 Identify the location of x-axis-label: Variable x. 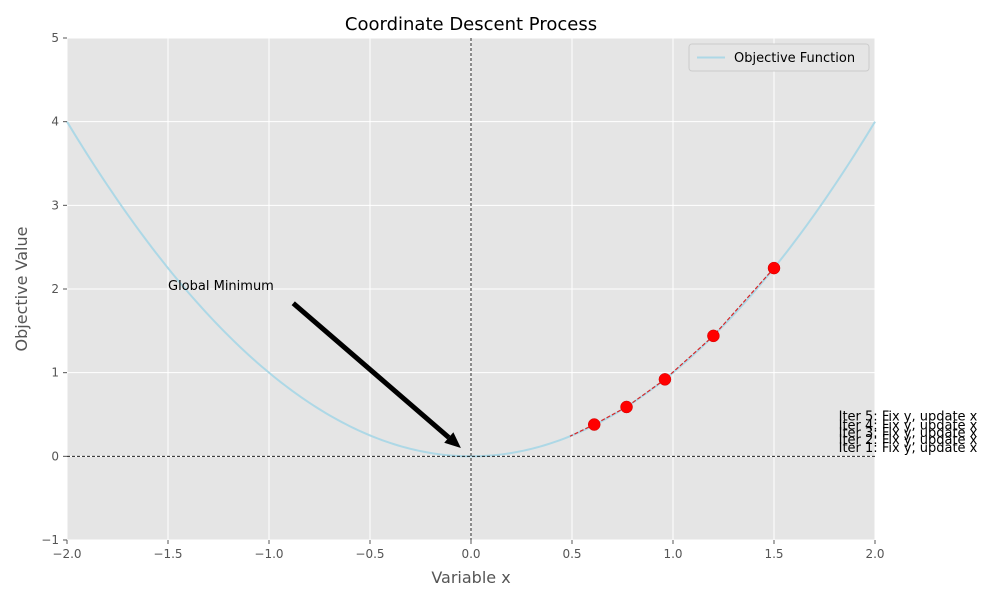
(470, 577).